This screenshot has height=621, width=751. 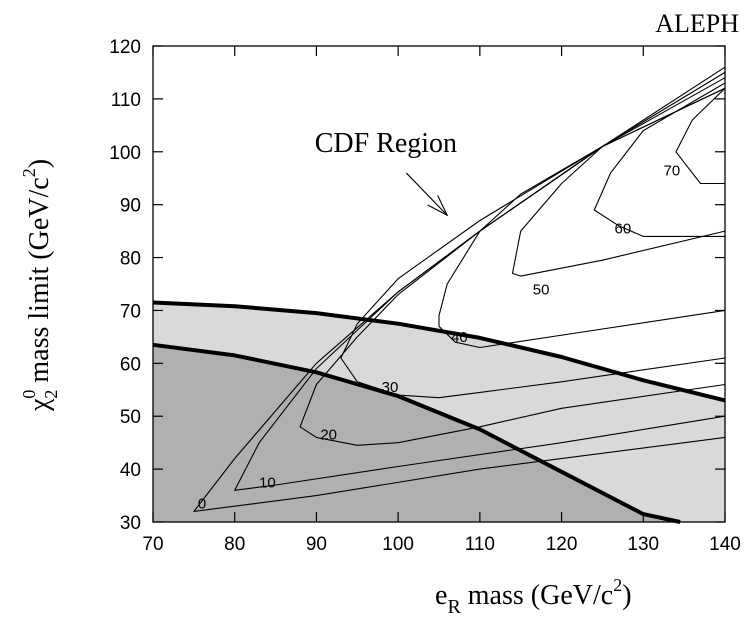 I want to click on y-tick-label: 120, so click(x=125, y=47).